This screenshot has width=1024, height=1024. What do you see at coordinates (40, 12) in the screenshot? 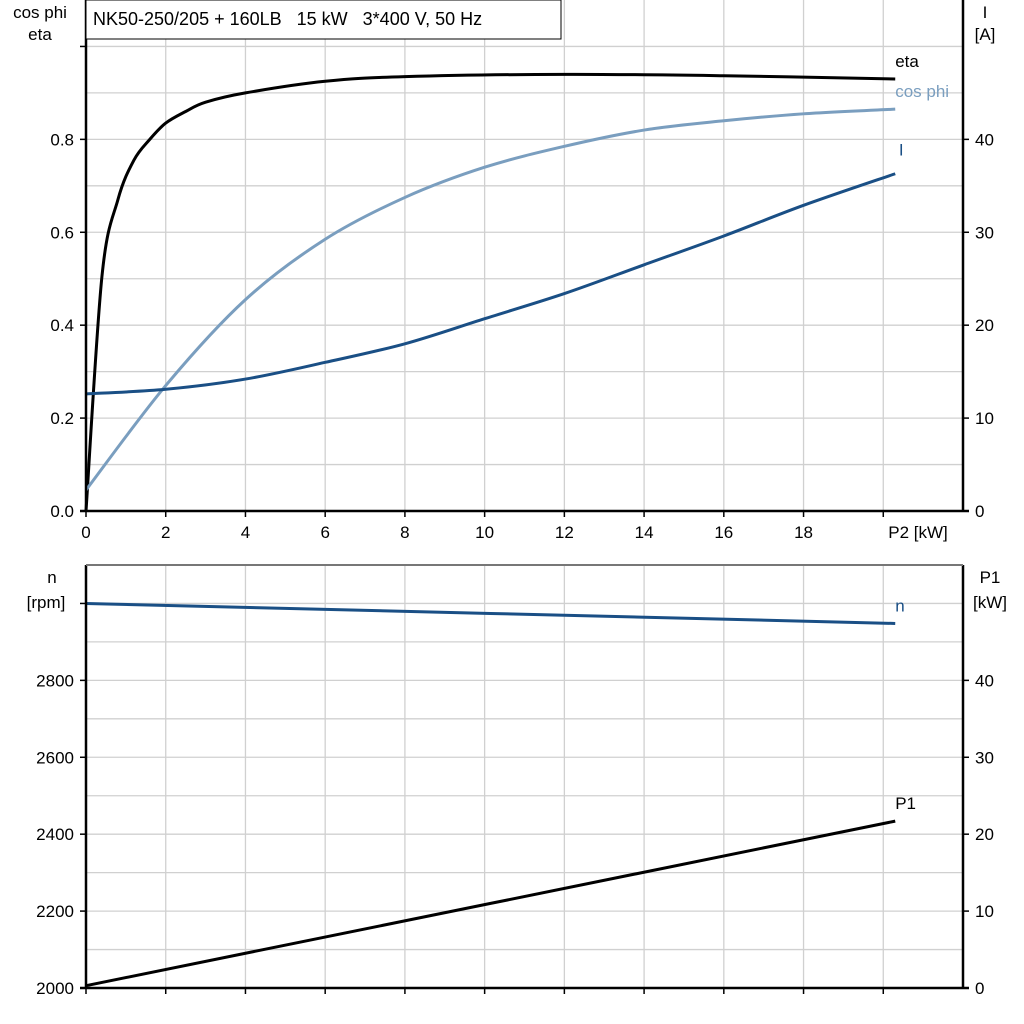
I see `top-left-ylabel-1: cos phi` at bounding box center [40, 12].